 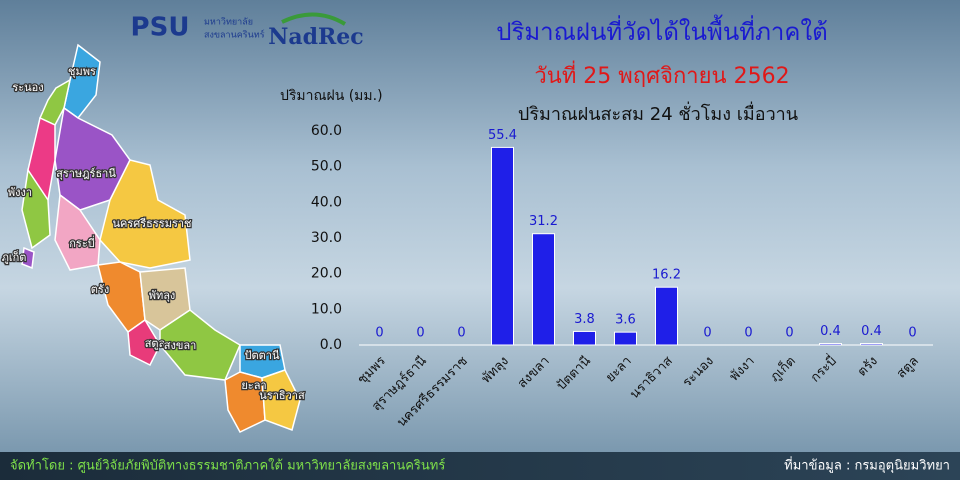 I want to click on value-label: 31.2, so click(x=543, y=221).